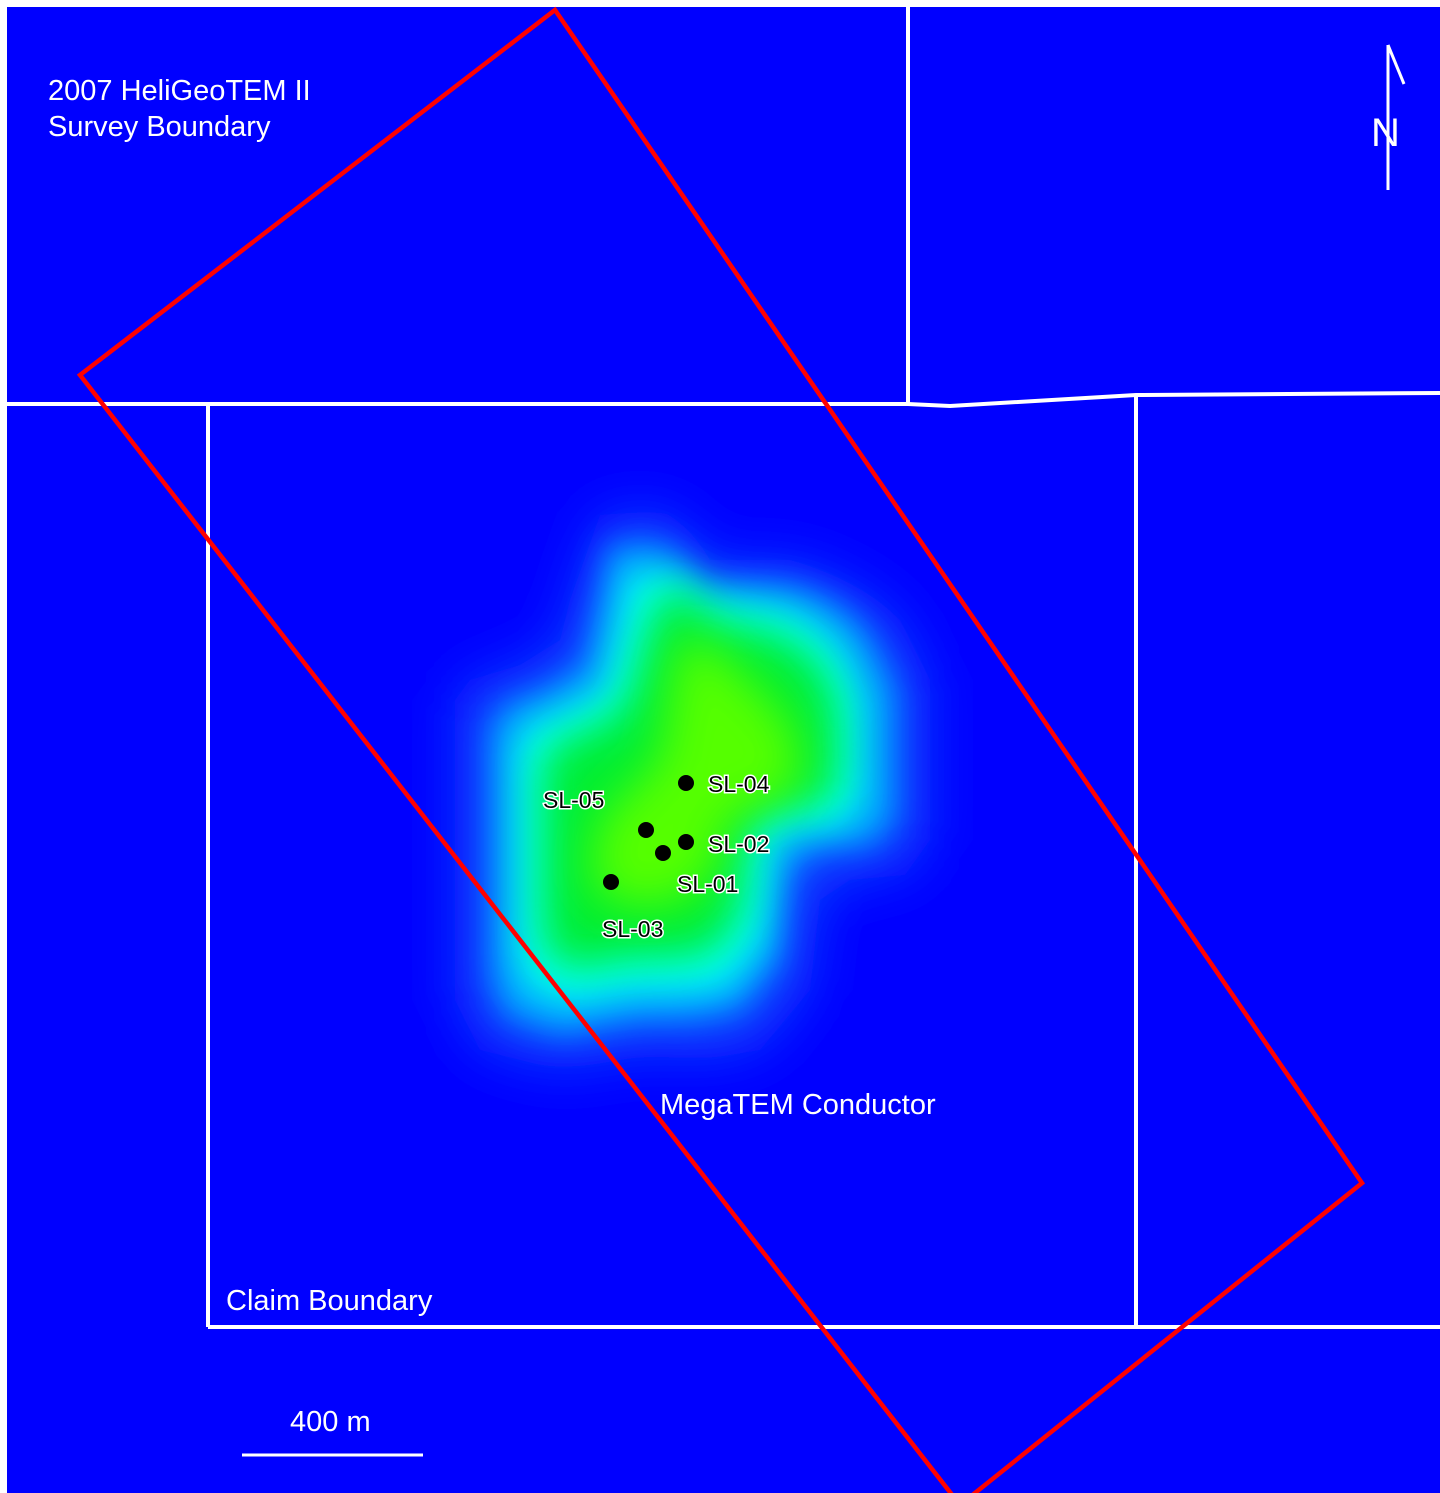 The width and height of the screenshot is (1440, 1493). I want to click on north-label: N, so click(1385, 133).